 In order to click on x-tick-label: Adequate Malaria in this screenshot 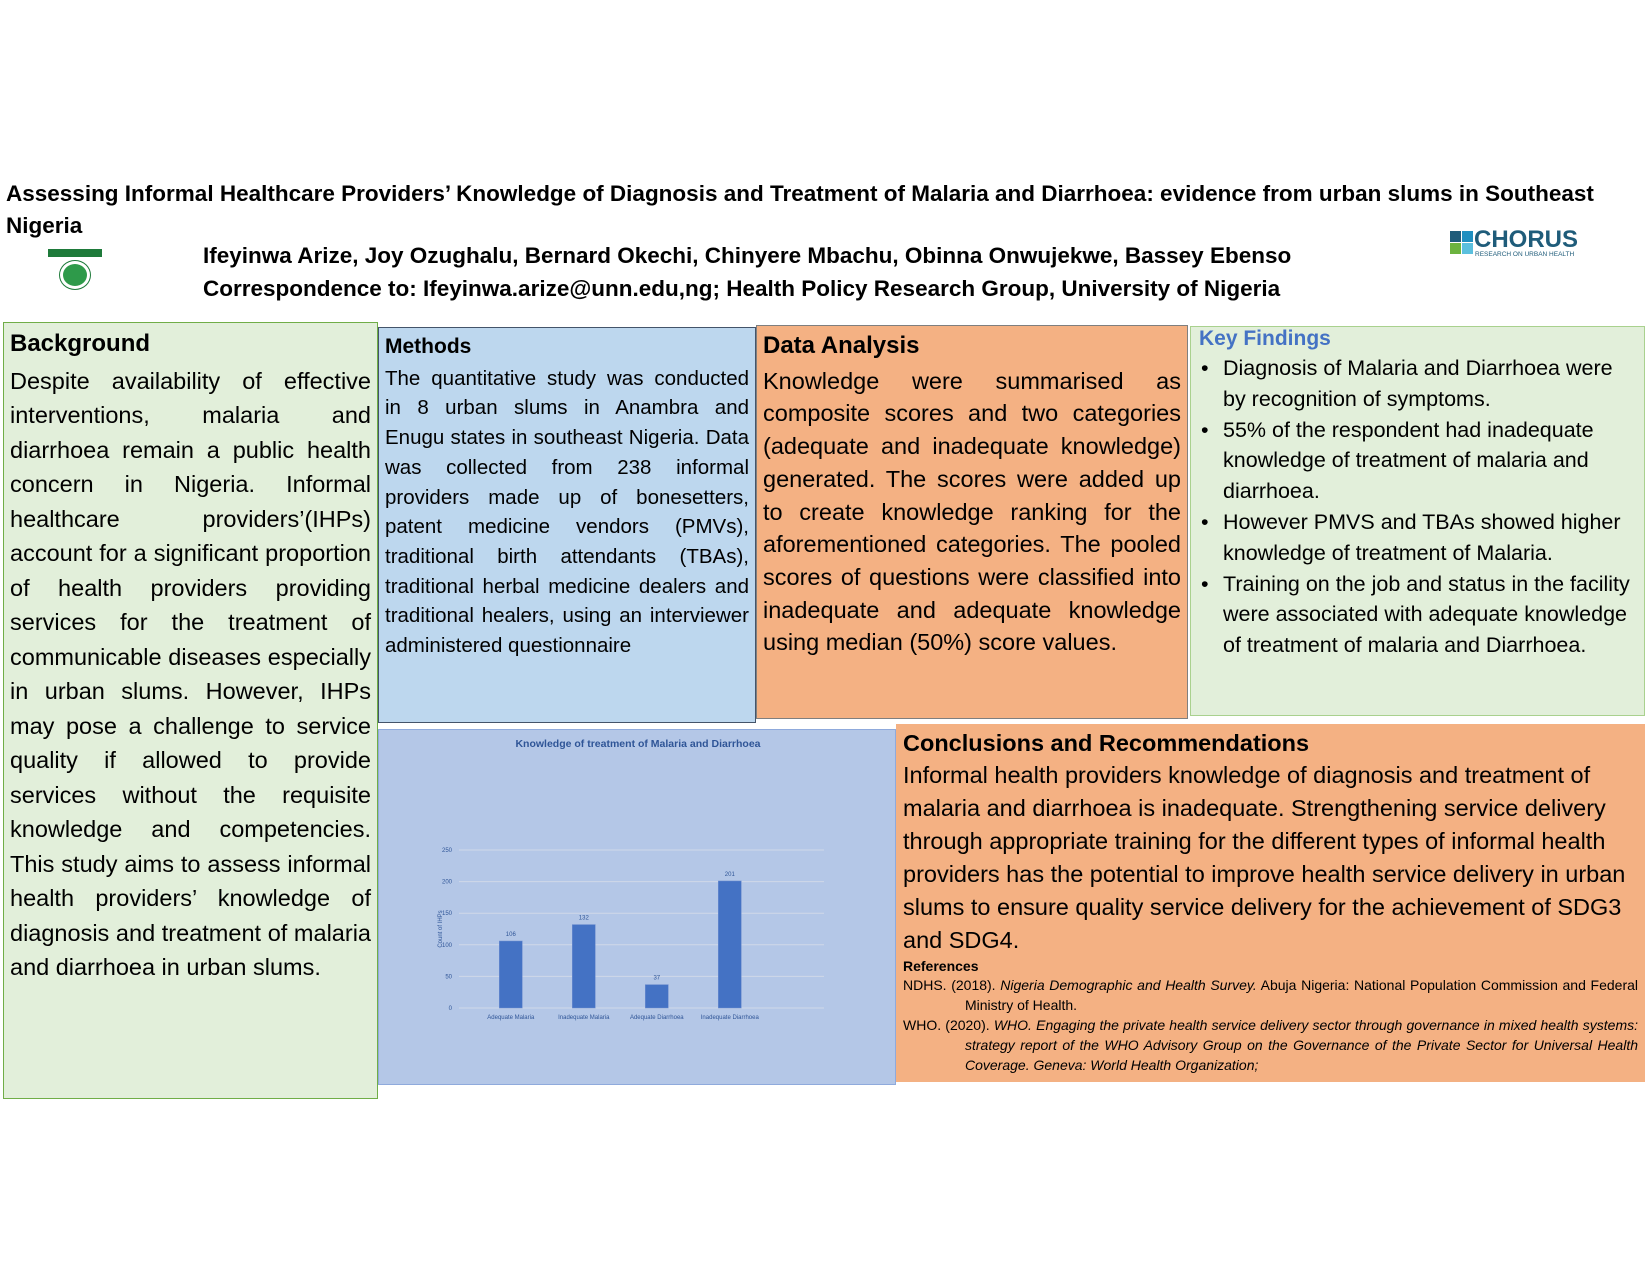, I will do `click(511, 1018)`.